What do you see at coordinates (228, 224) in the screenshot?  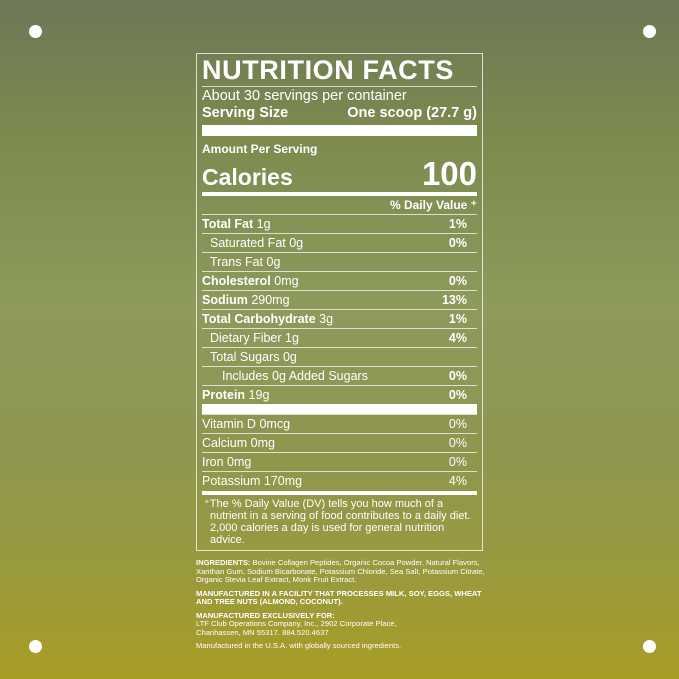 I see `nutrient-name: Total Fat` at bounding box center [228, 224].